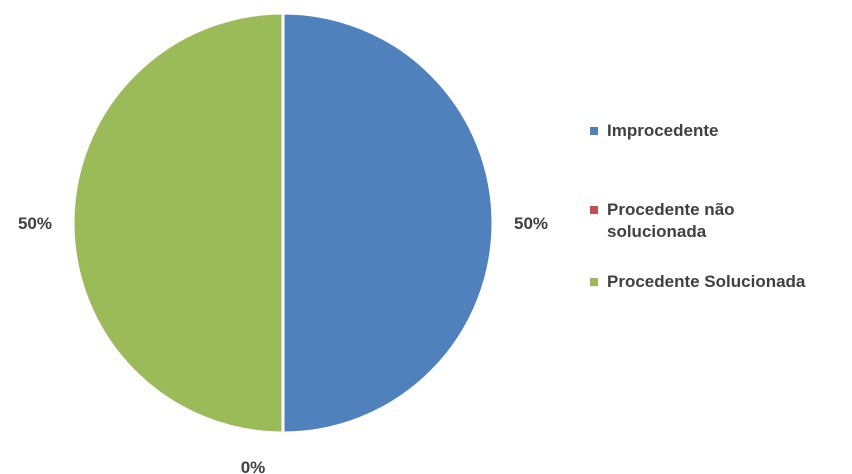 This screenshot has width=852, height=474. I want to click on data-label-procedente-nao-solucionada: 0%, so click(253, 466).